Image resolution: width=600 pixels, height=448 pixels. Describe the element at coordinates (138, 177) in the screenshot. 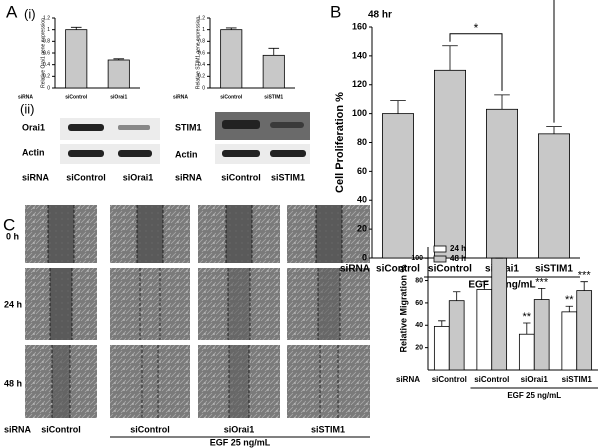

I see `lane-label: siOrai1` at that location.